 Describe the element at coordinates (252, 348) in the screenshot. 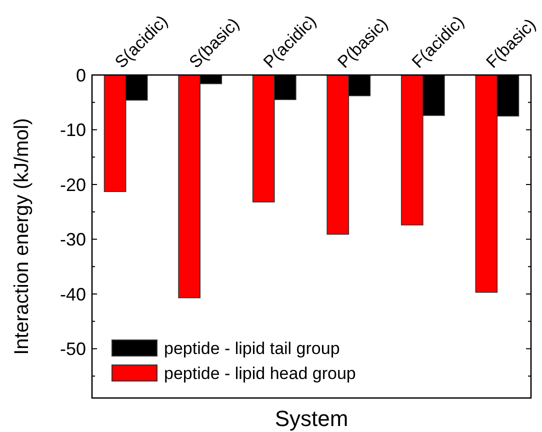

I see `legend-label: peptide - lipid tail group` at that location.